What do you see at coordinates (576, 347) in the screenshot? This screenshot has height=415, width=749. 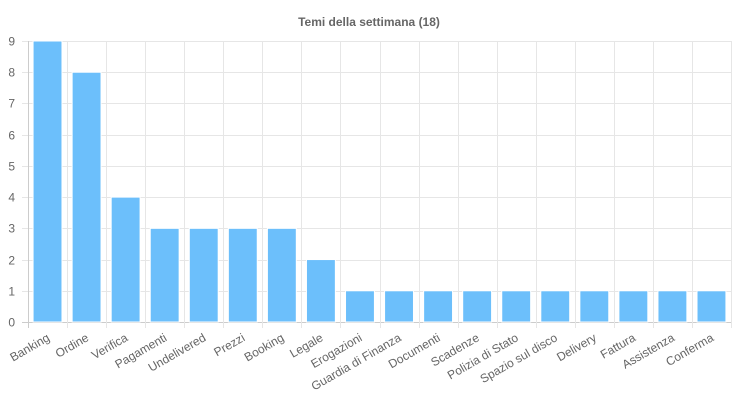 I see `x-tick-label: Delivery` at bounding box center [576, 347].